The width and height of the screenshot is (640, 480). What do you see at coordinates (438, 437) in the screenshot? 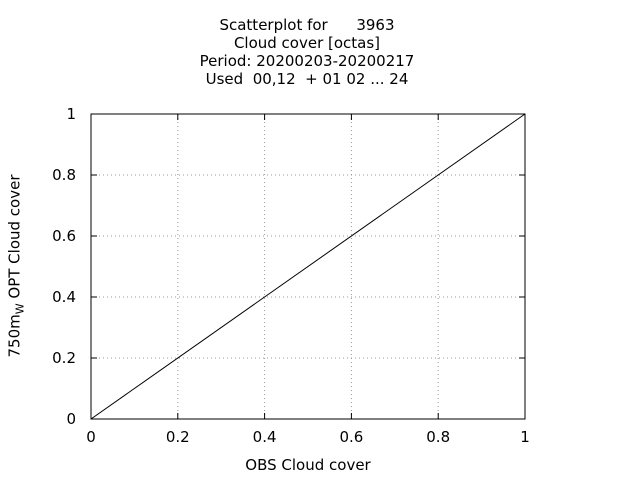
I see `x-tick-label: 0.8` at bounding box center [438, 437].